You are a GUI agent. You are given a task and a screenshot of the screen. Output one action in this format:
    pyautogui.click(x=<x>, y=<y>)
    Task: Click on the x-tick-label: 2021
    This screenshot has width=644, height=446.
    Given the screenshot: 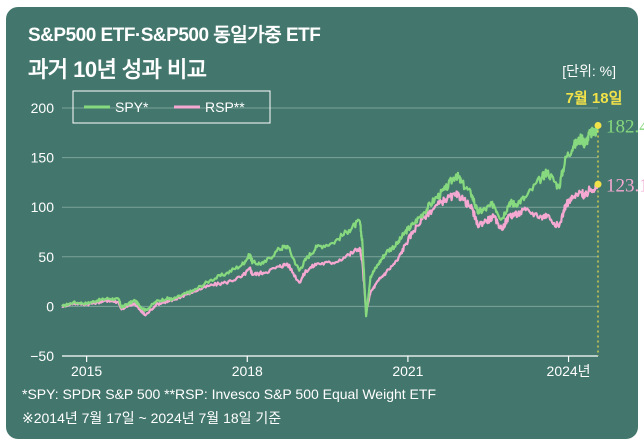 What is the action you would take?
    pyautogui.click(x=407, y=371)
    